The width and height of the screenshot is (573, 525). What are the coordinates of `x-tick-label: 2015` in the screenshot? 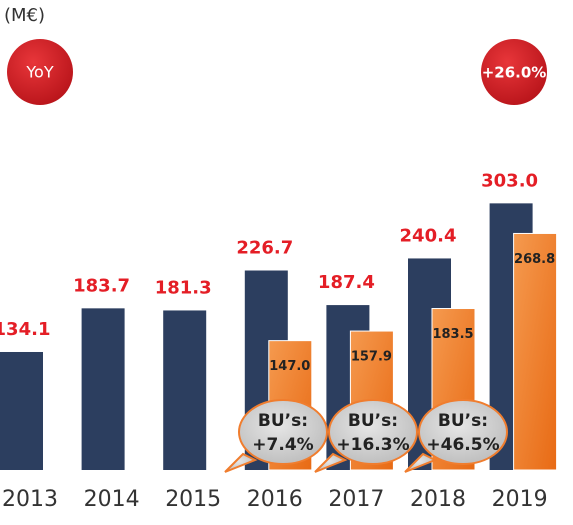 It's located at (193, 499).